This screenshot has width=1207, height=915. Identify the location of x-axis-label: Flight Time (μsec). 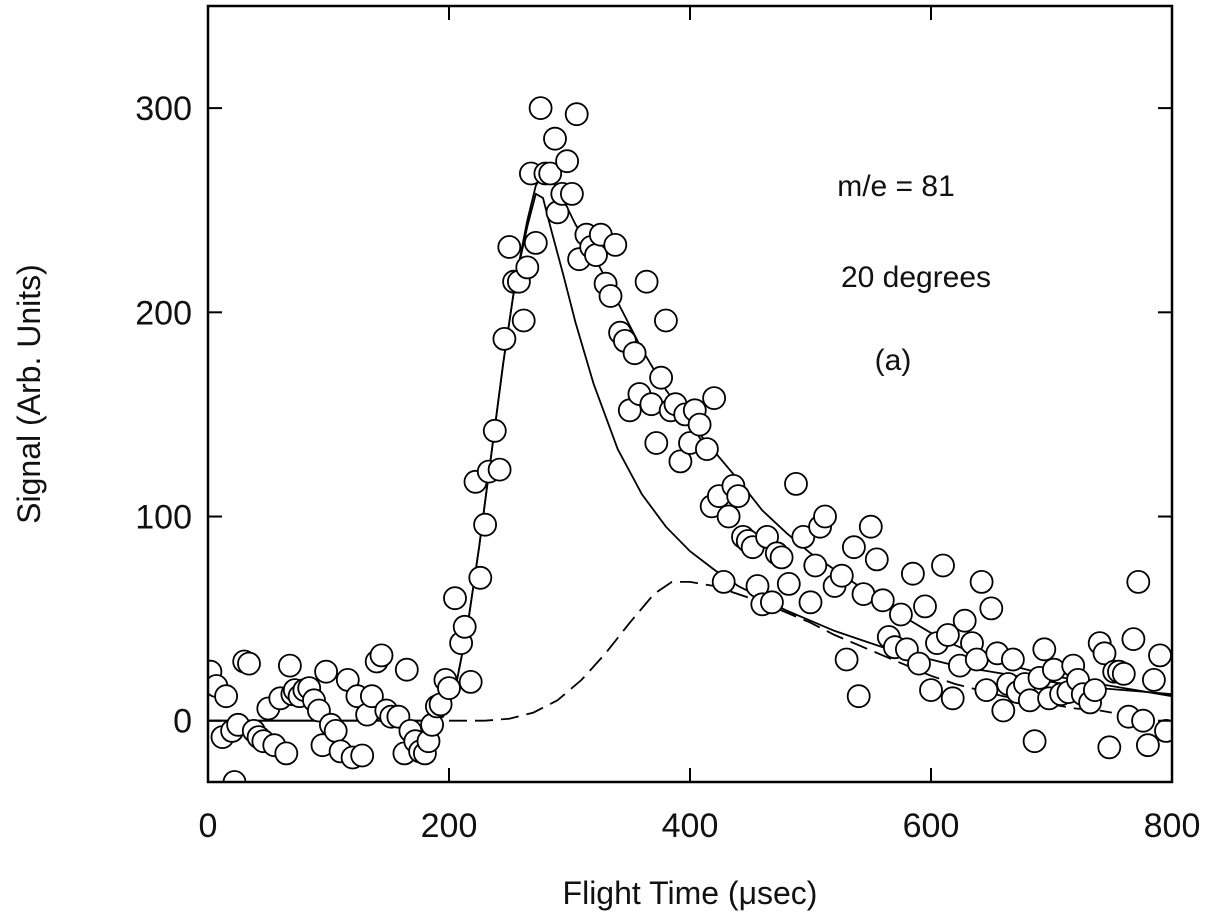
(690, 893).